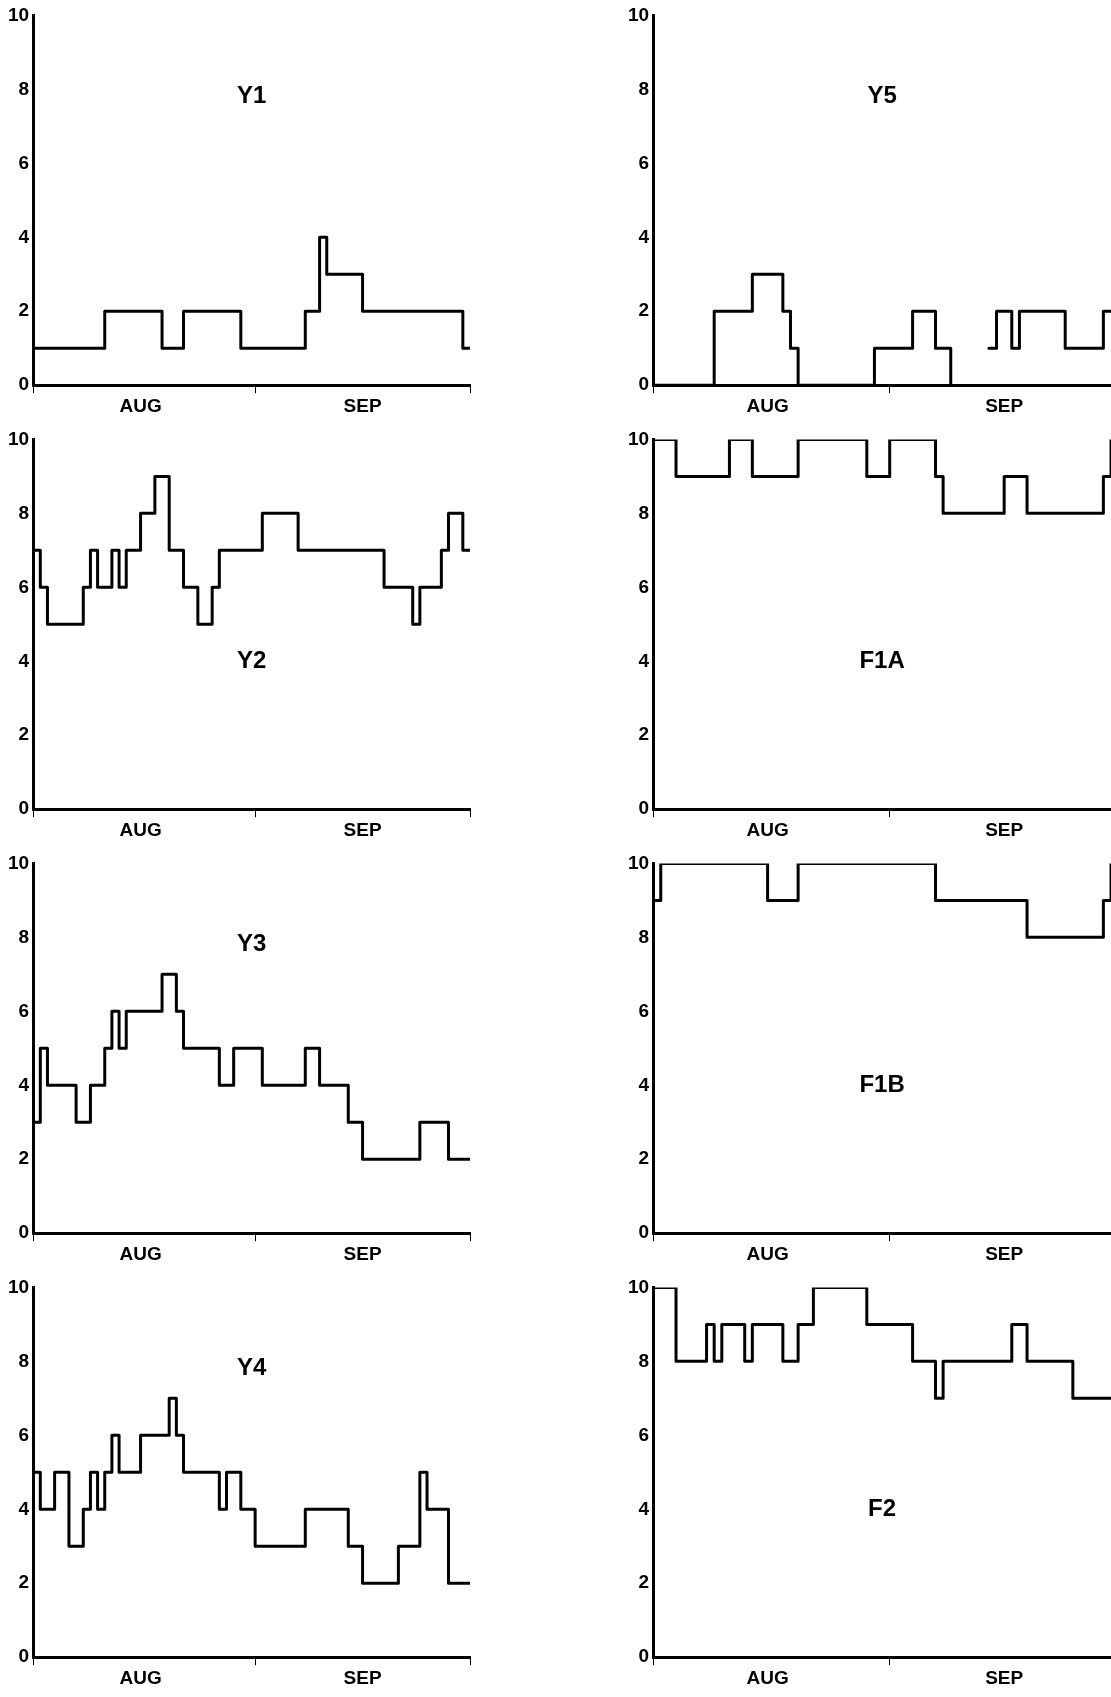  Describe the element at coordinates (882, 659) in the screenshot. I see `text: F1A` at that location.